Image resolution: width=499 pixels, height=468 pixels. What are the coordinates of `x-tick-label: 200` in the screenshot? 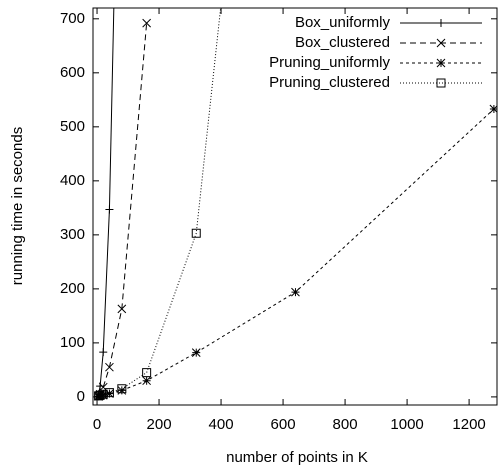 It's located at (159, 424).